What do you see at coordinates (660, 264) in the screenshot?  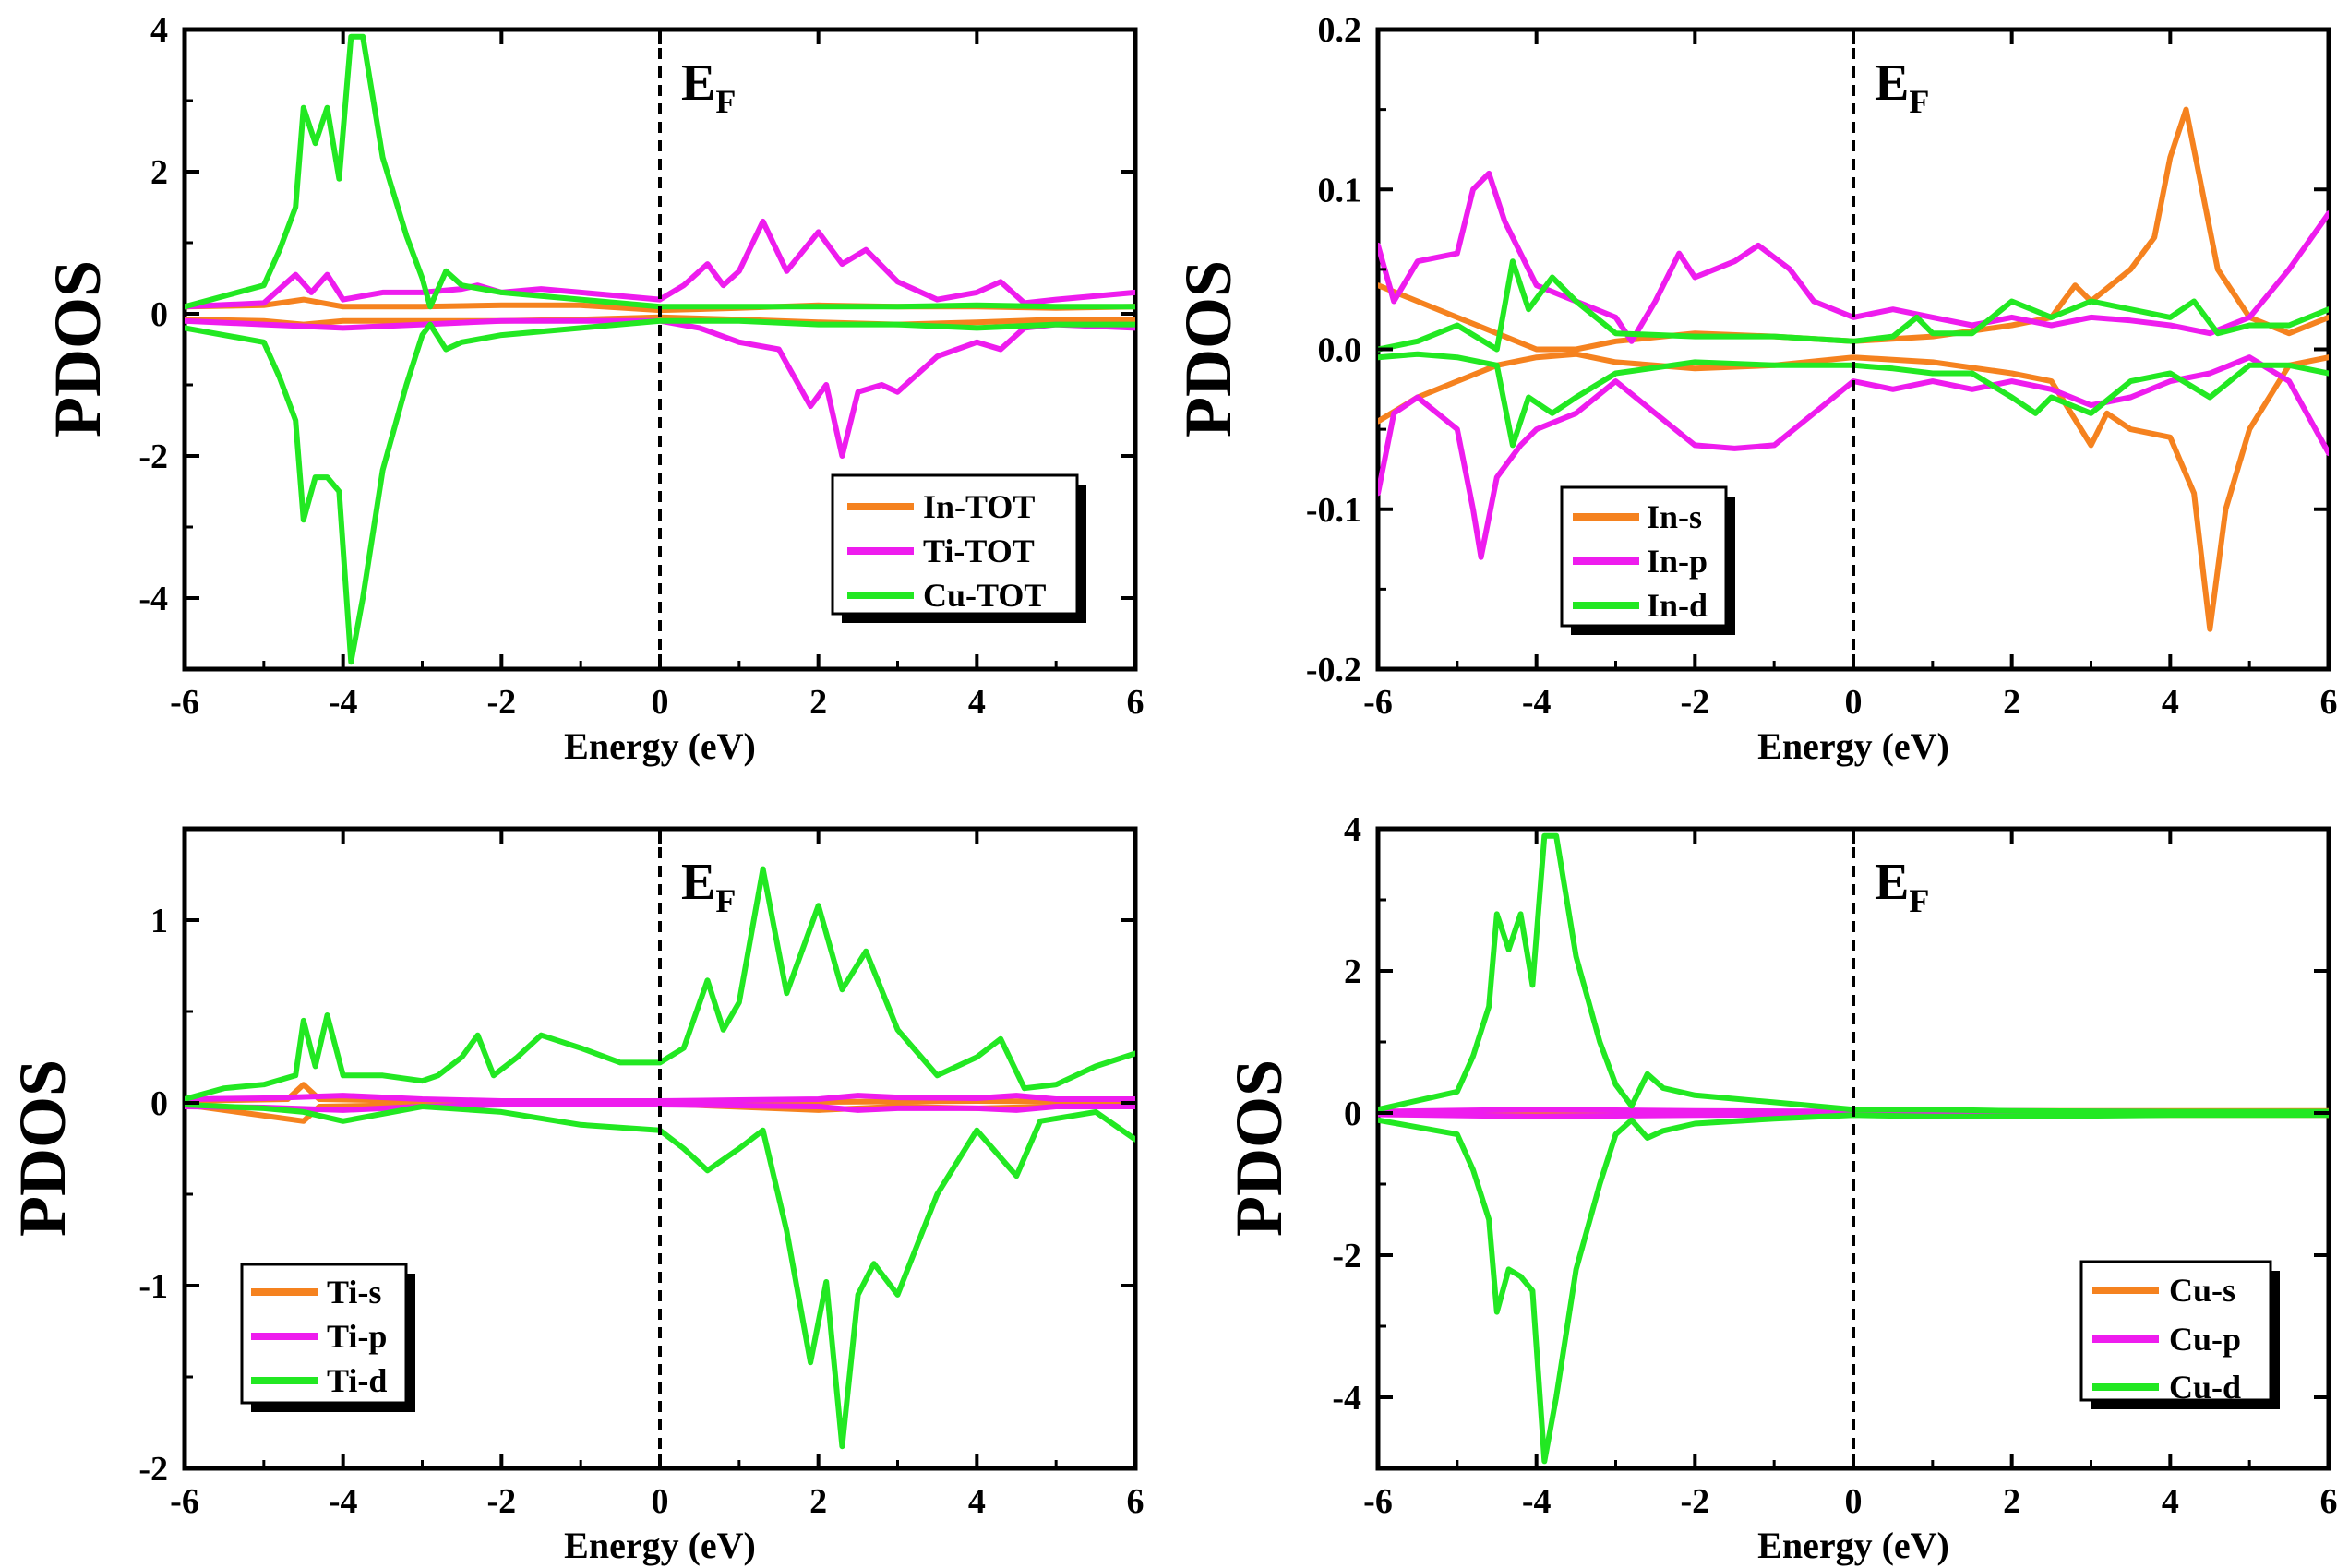 I see `series-ti-tot-spin-up` at bounding box center [660, 264].